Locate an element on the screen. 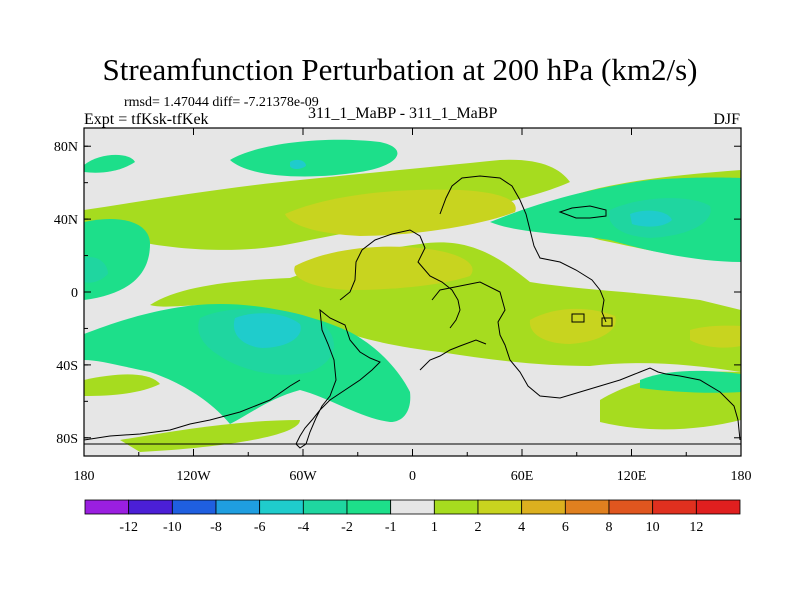 The height and width of the screenshot is (600, 800). colorbar-label: -8 is located at coordinates (216, 527).